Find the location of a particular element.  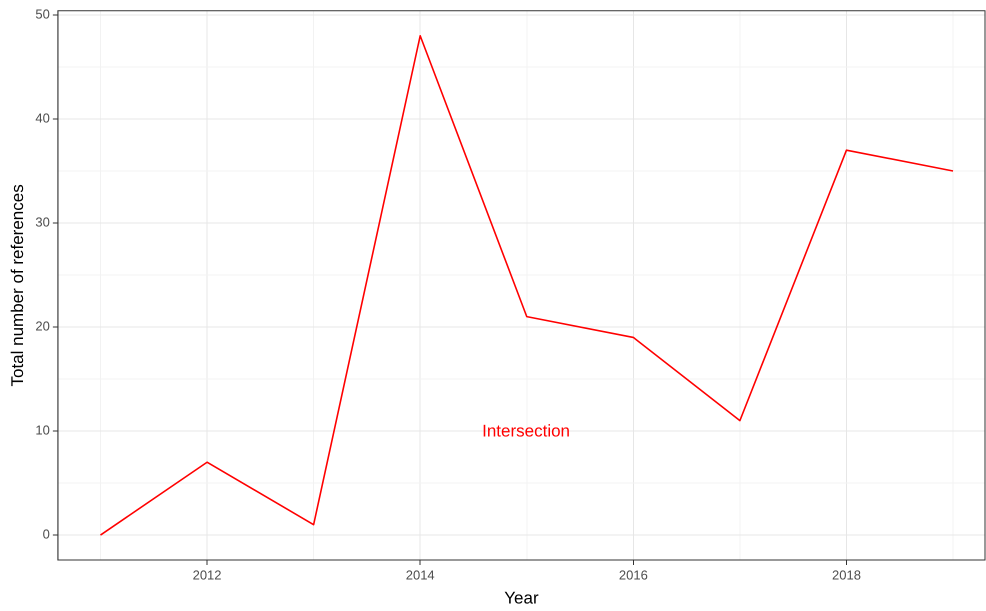

y-axis-title: Total number of references is located at coordinates (17, 285).